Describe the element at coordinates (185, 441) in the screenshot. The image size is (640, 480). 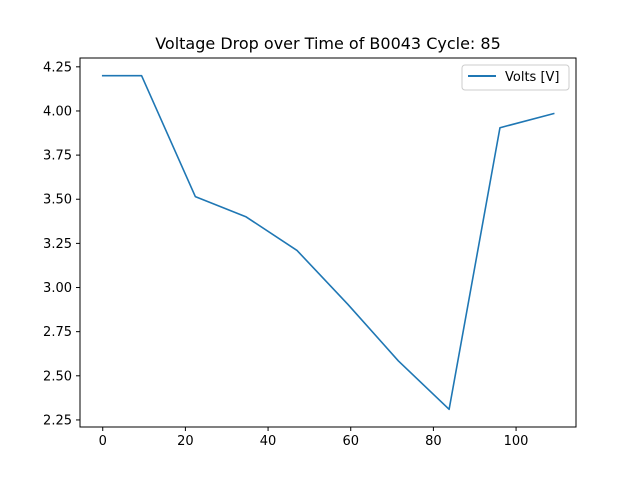
I see `x-tick-label: 20` at that location.